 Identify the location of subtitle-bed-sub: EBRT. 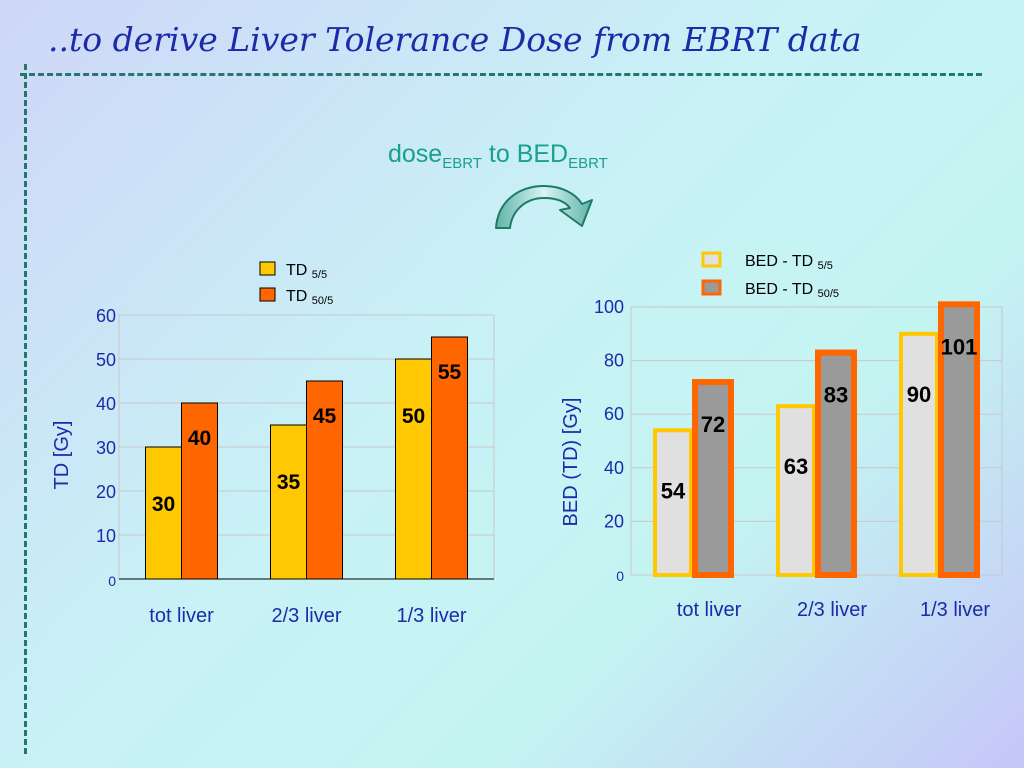
(588, 163).